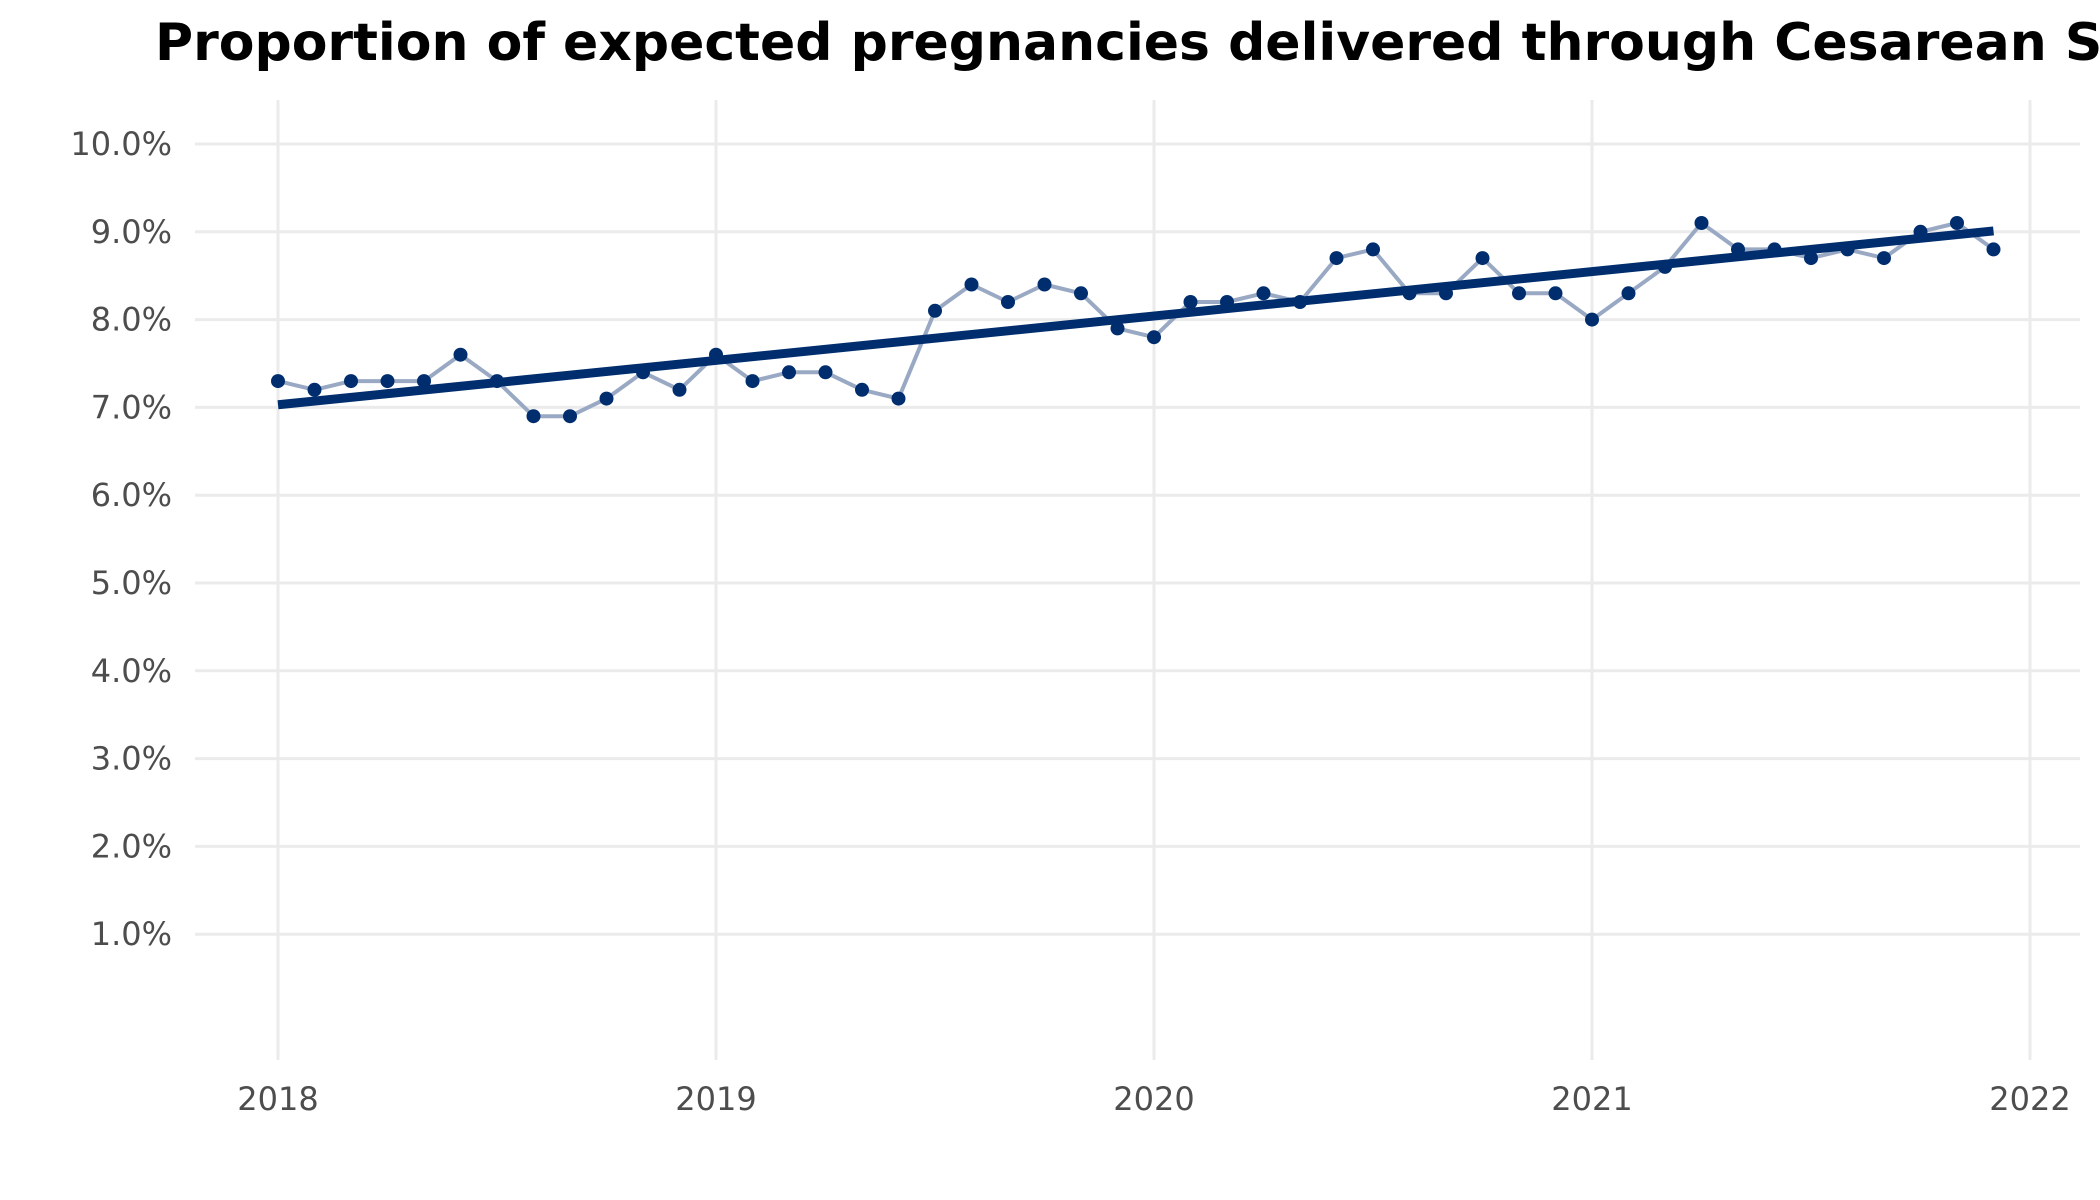  I want to click on y-tick-label: 5.0%, so click(131, 583).